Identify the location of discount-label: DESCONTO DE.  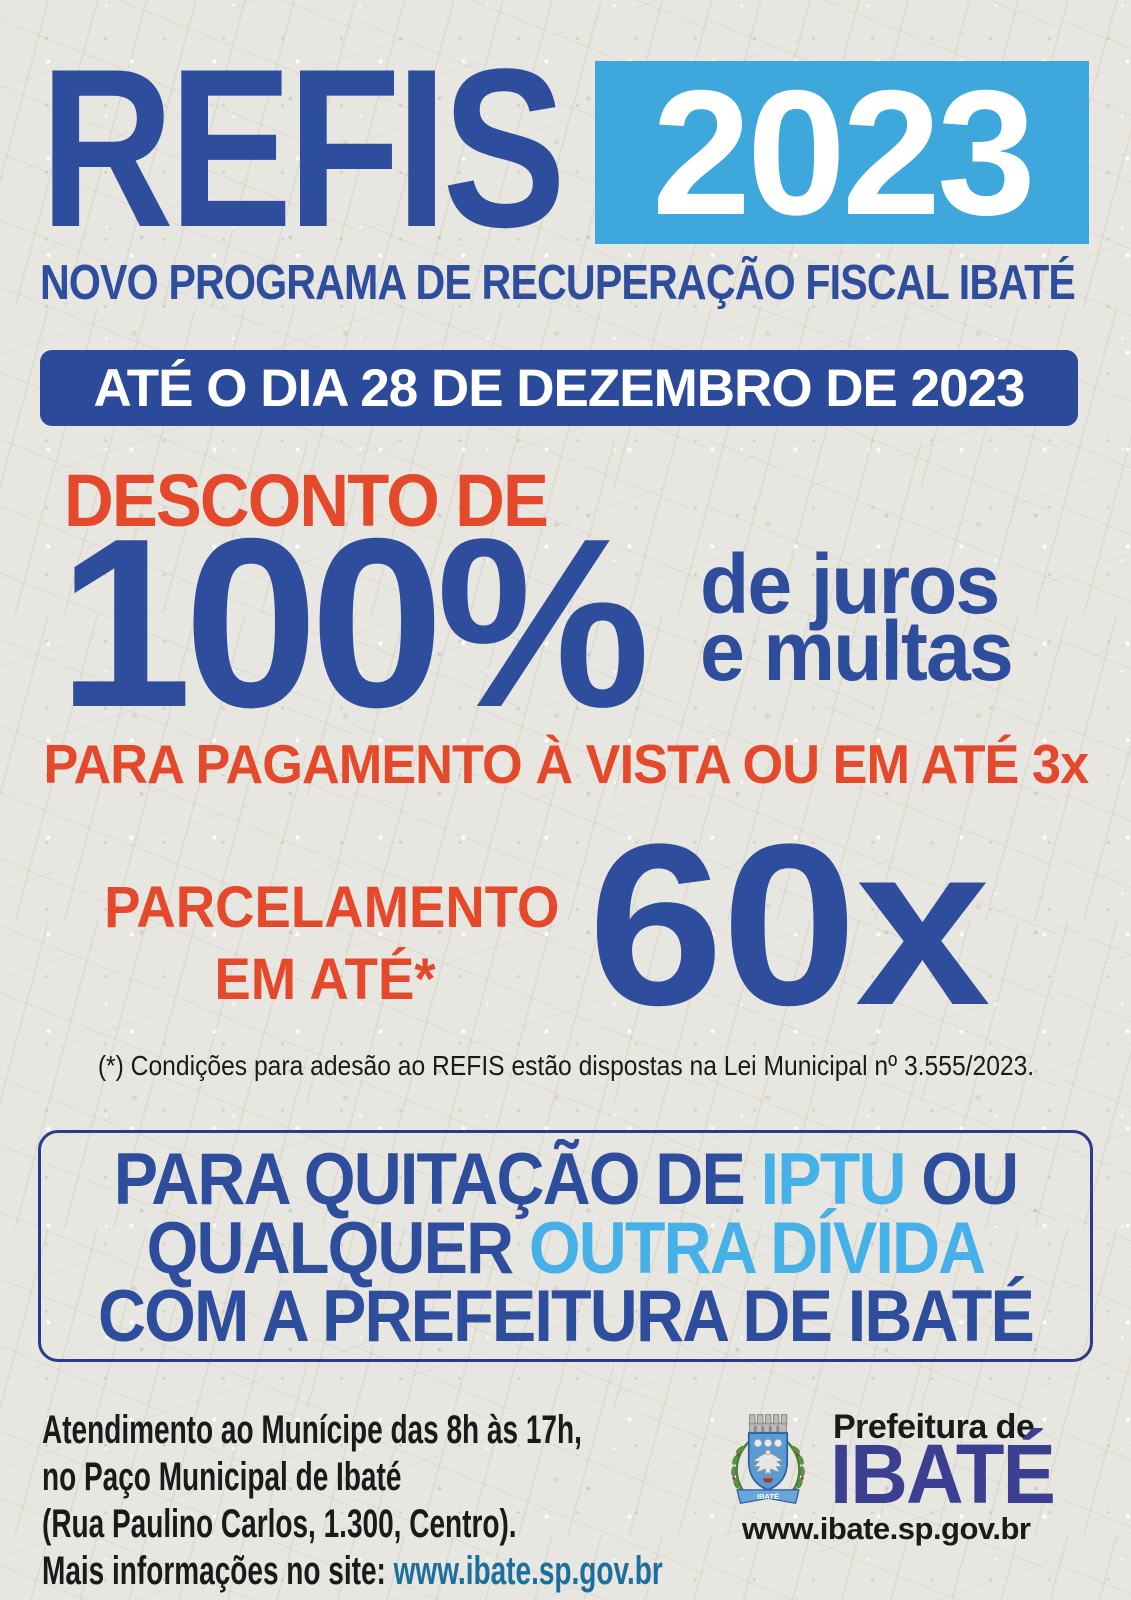
(306, 500).